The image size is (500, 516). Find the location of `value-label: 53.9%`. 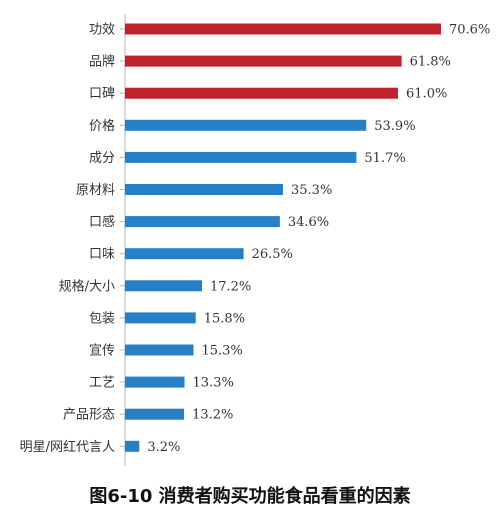

value-label: 53.9% is located at coordinates (394, 126).